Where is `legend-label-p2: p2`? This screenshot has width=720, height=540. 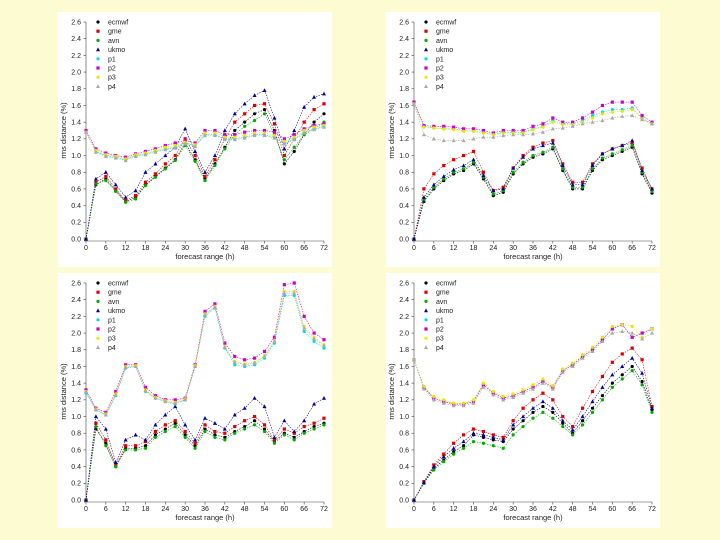 legend-label-p2: p2 is located at coordinates (440, 330).